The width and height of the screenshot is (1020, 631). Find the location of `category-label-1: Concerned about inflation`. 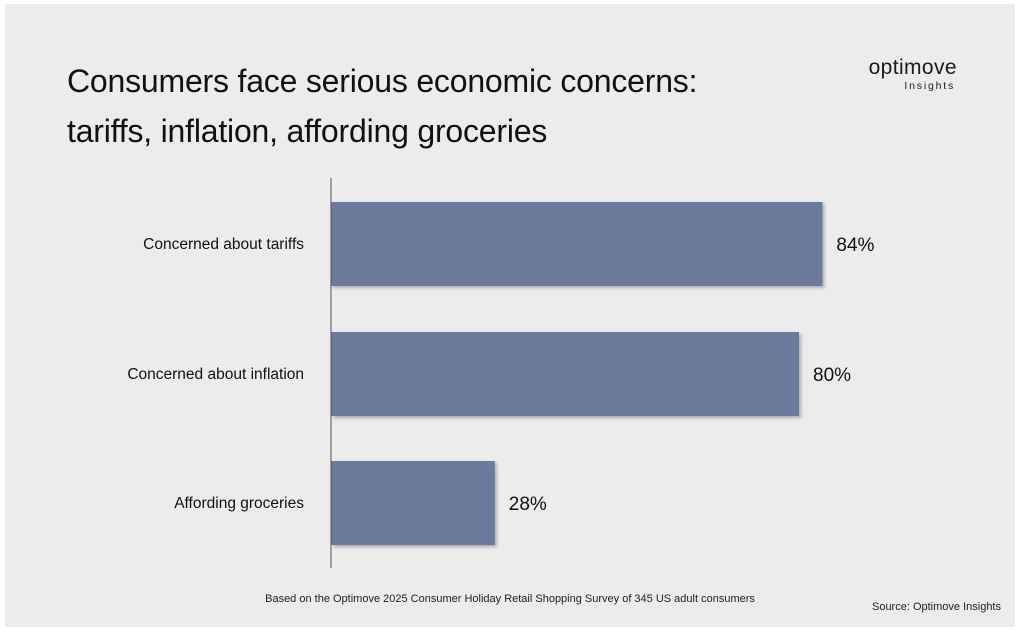

category-label-1: Concerned about inflation is located at coordinates (215, 374).